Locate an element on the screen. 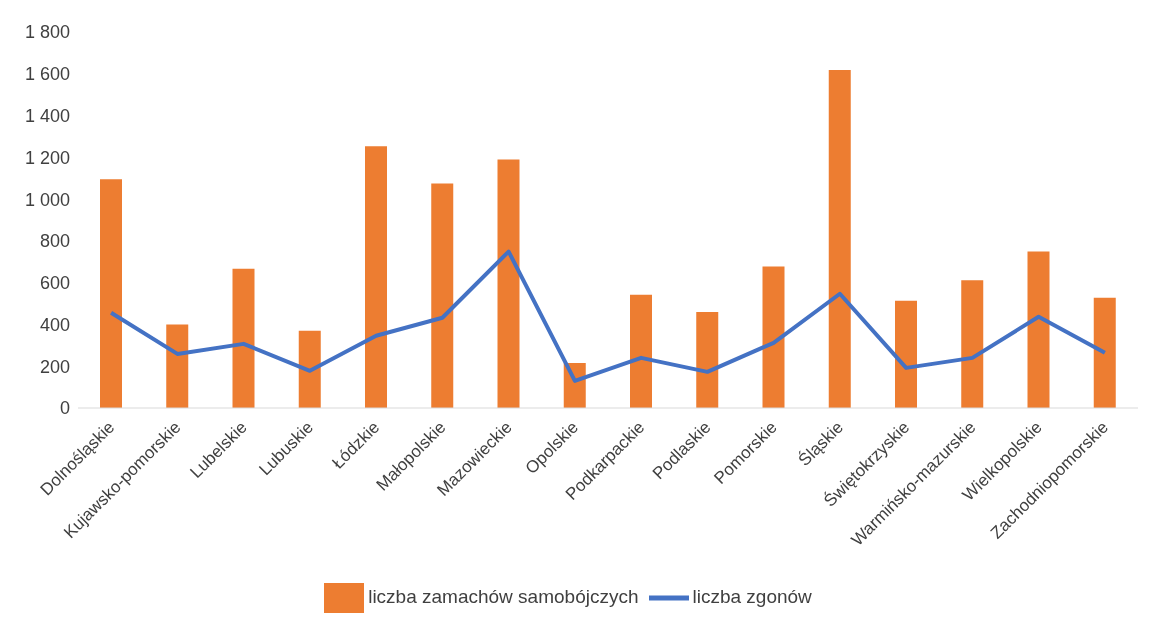 This screenshot has height=640, width=1157. y-tick-label: 1 400 is located at coordinates (47, 115).